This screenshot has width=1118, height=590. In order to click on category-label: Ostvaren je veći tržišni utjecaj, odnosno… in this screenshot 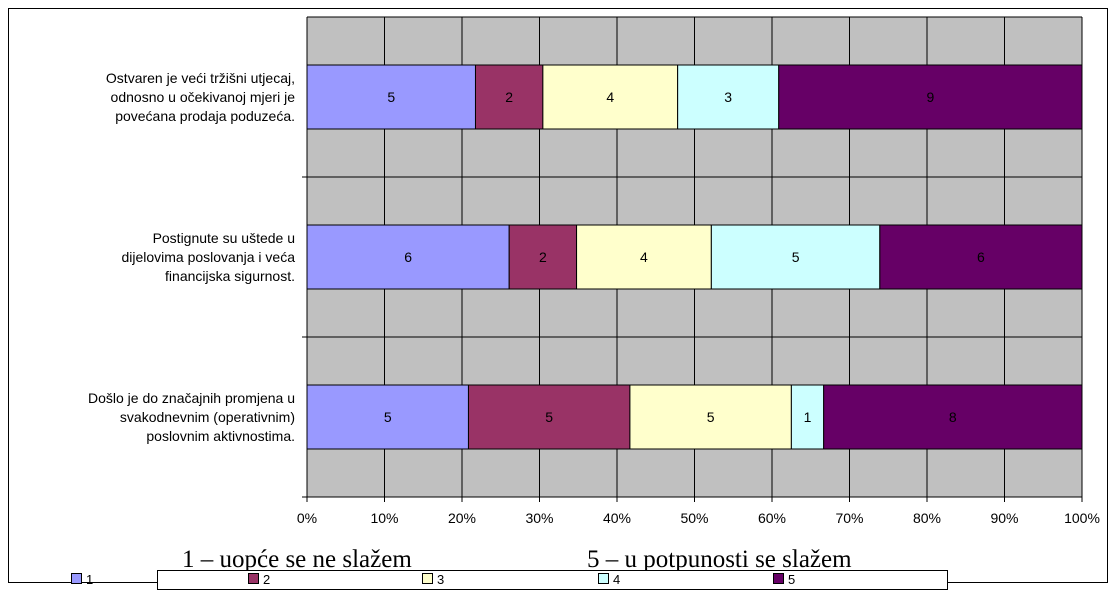, I will do `click(157, 97)`.